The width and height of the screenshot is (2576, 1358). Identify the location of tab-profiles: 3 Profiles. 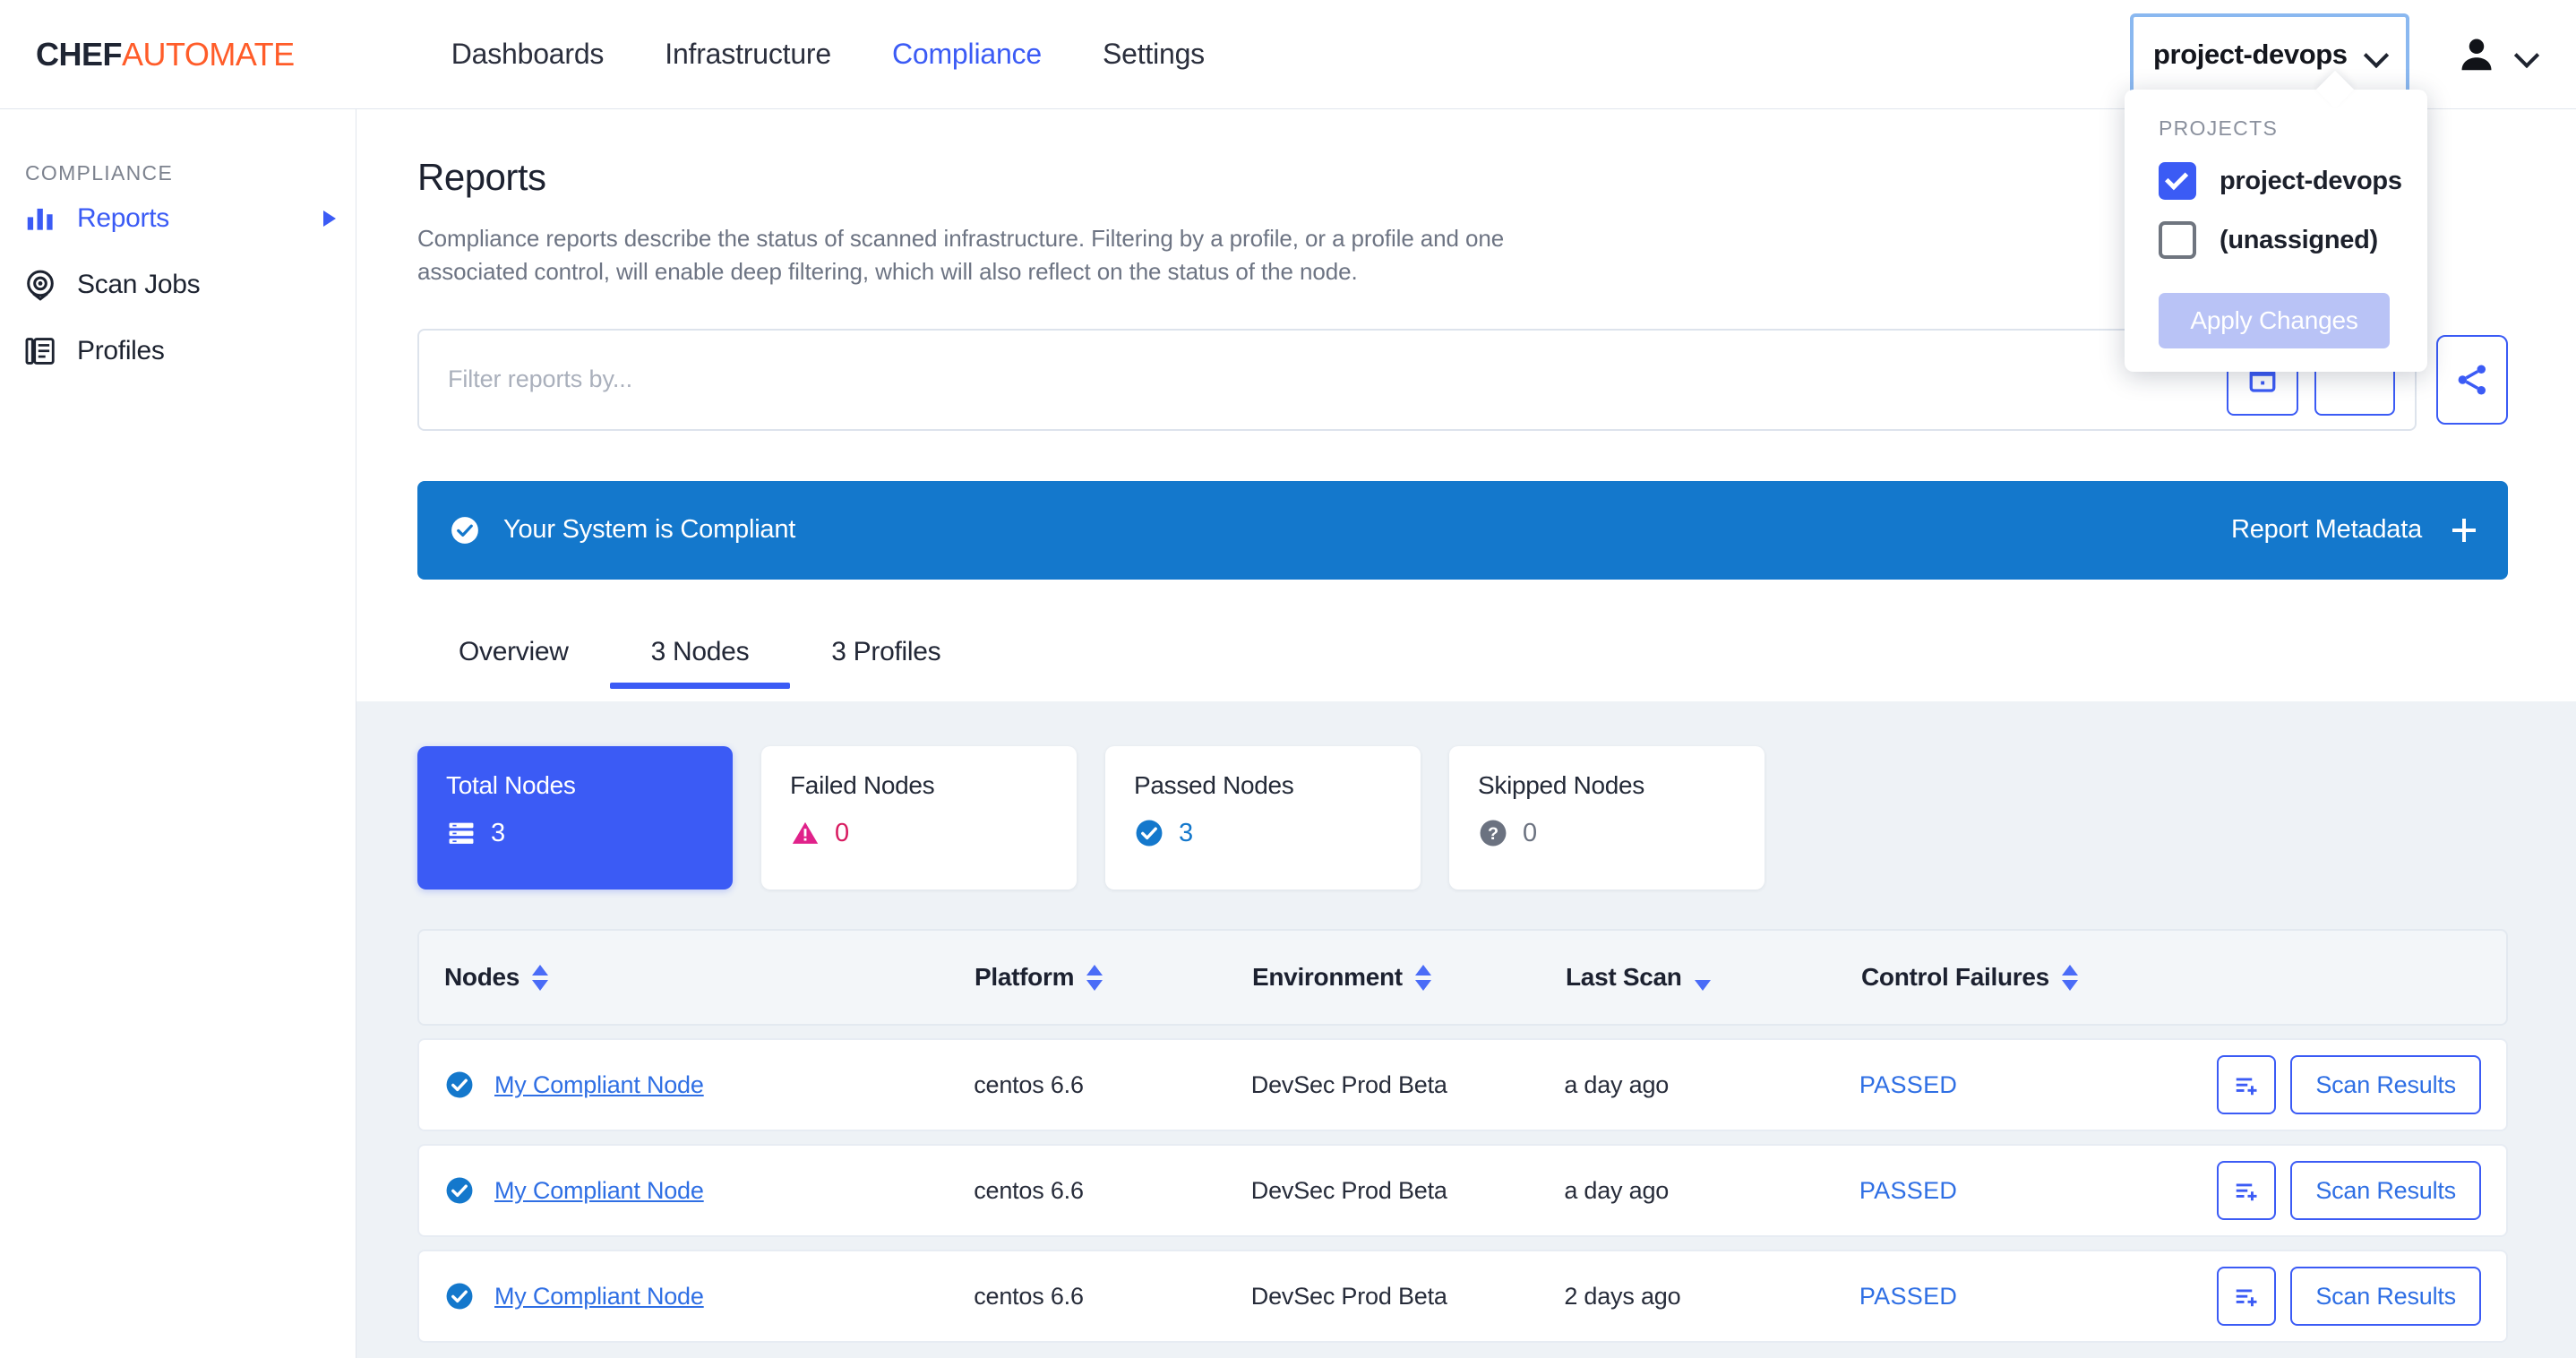
(886, 651).